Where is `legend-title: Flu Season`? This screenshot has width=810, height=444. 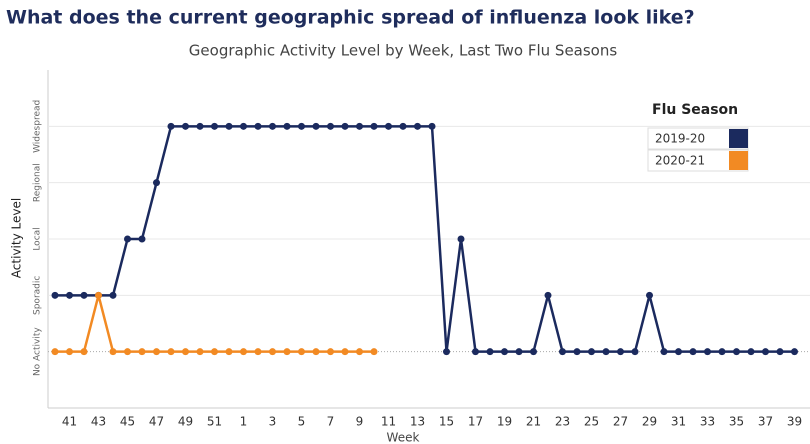 legend-title: Flu Season is located at coordinates (695, 110).